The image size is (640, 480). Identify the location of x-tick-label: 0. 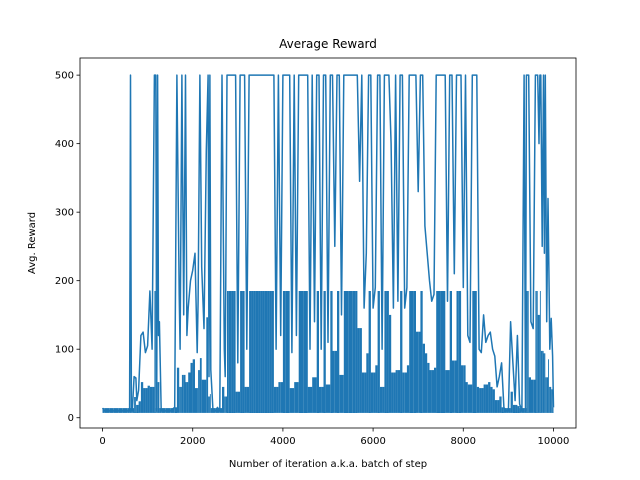
(102, 441).